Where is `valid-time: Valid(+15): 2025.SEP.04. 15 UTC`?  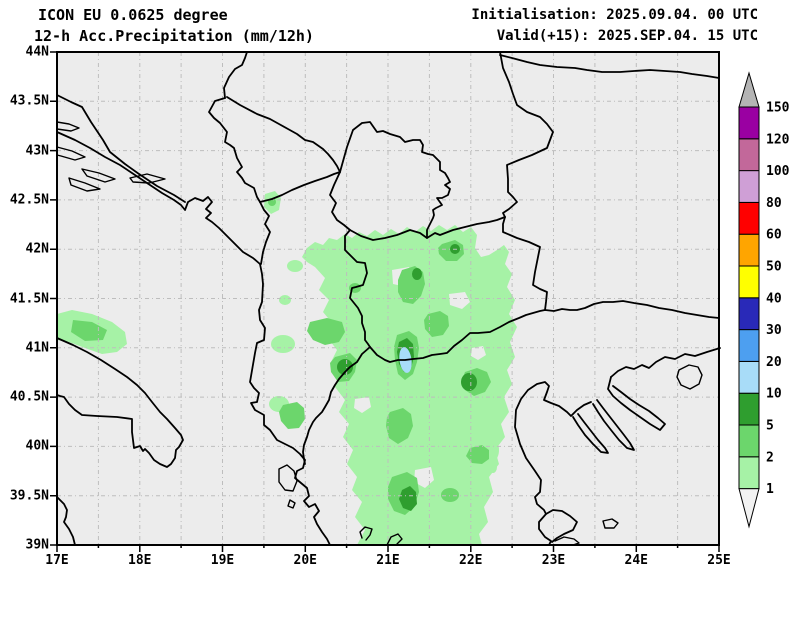 valid-time: Valid(+15): 2025.SEP.04. 15 UTC is located at coordinates (627, 36).